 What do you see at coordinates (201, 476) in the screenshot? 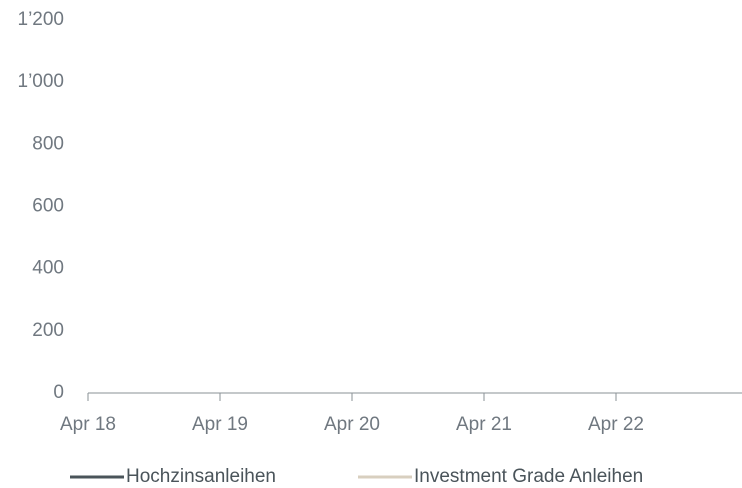
I see `legend-label: Hochzinsanleihen` at bounding box center [201, 476].